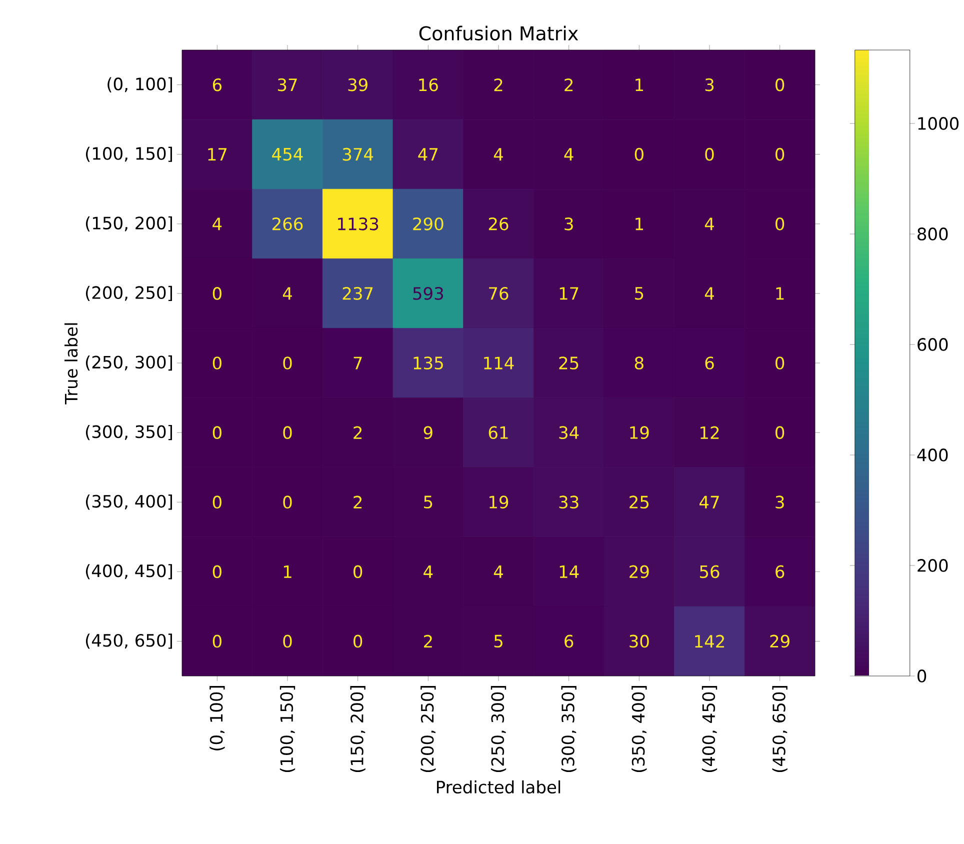  I want to click on y-tick-label: (200, 250], so click(129, 294).